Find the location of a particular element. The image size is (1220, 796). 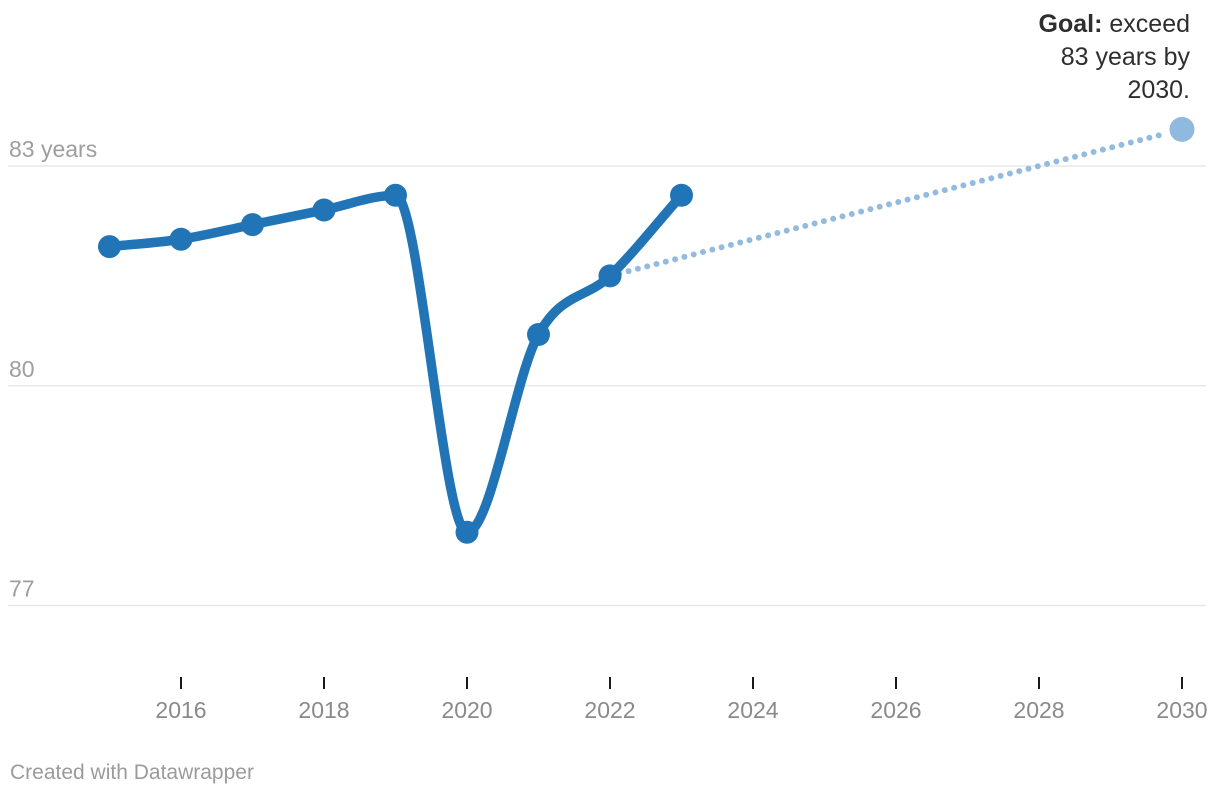

goal-point-2030 is located at coordinates (1182, 129).